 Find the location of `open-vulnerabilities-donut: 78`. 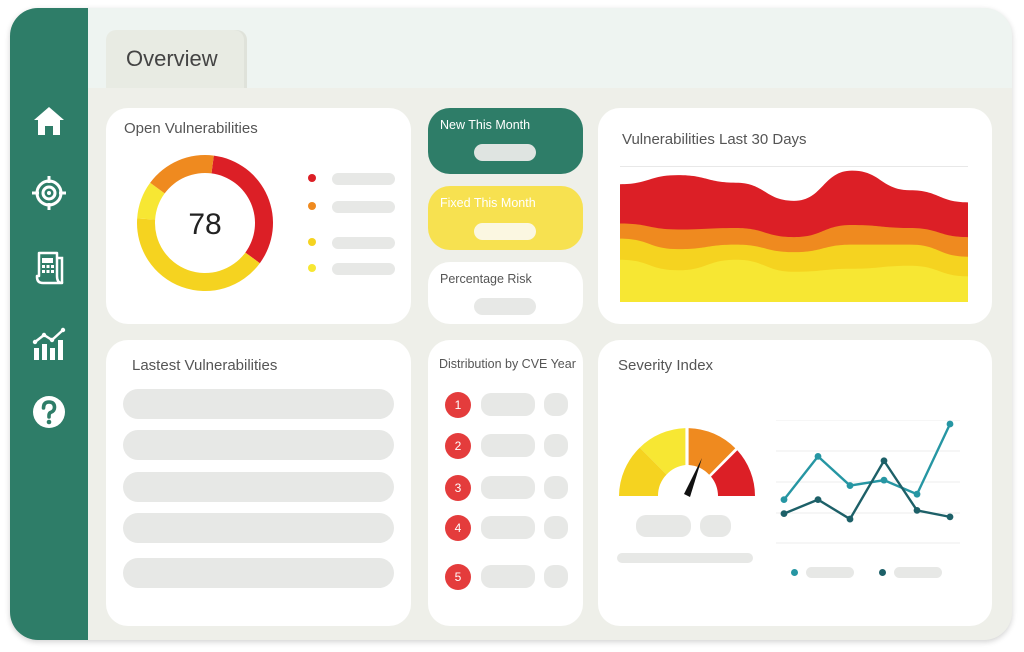

open-vulnerabilities-donut: 78 is located at coordinates (205, 223).